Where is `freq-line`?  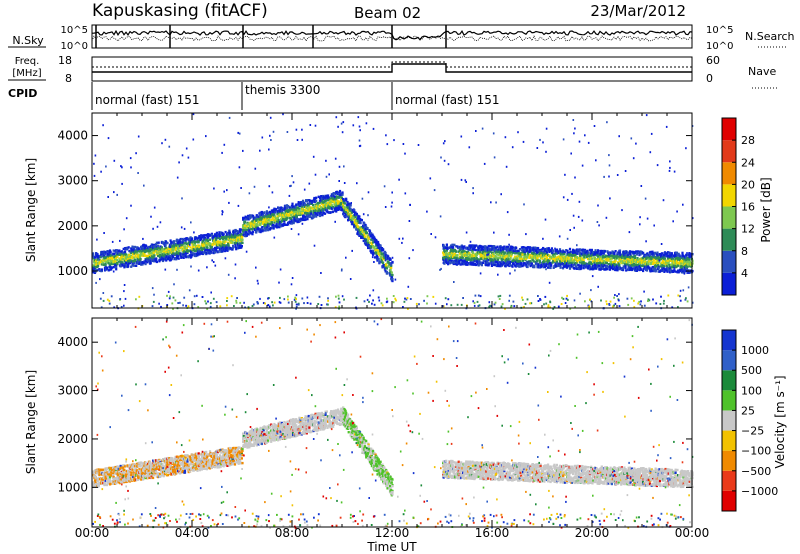
freq-line is located at coordinates (392, 68).